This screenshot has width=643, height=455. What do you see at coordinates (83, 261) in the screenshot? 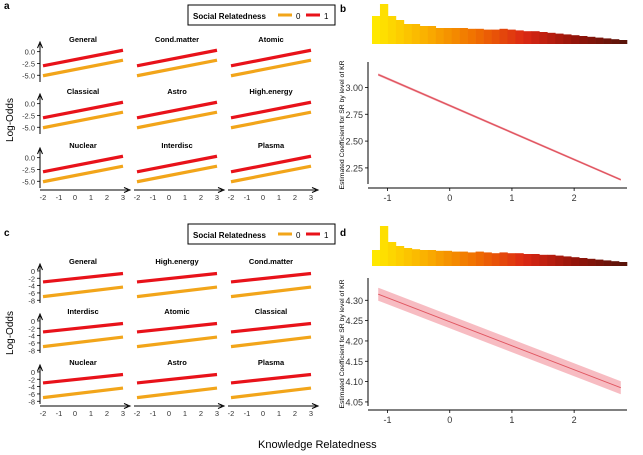
I see `facet-title: General` at bounding box center [83, 261].